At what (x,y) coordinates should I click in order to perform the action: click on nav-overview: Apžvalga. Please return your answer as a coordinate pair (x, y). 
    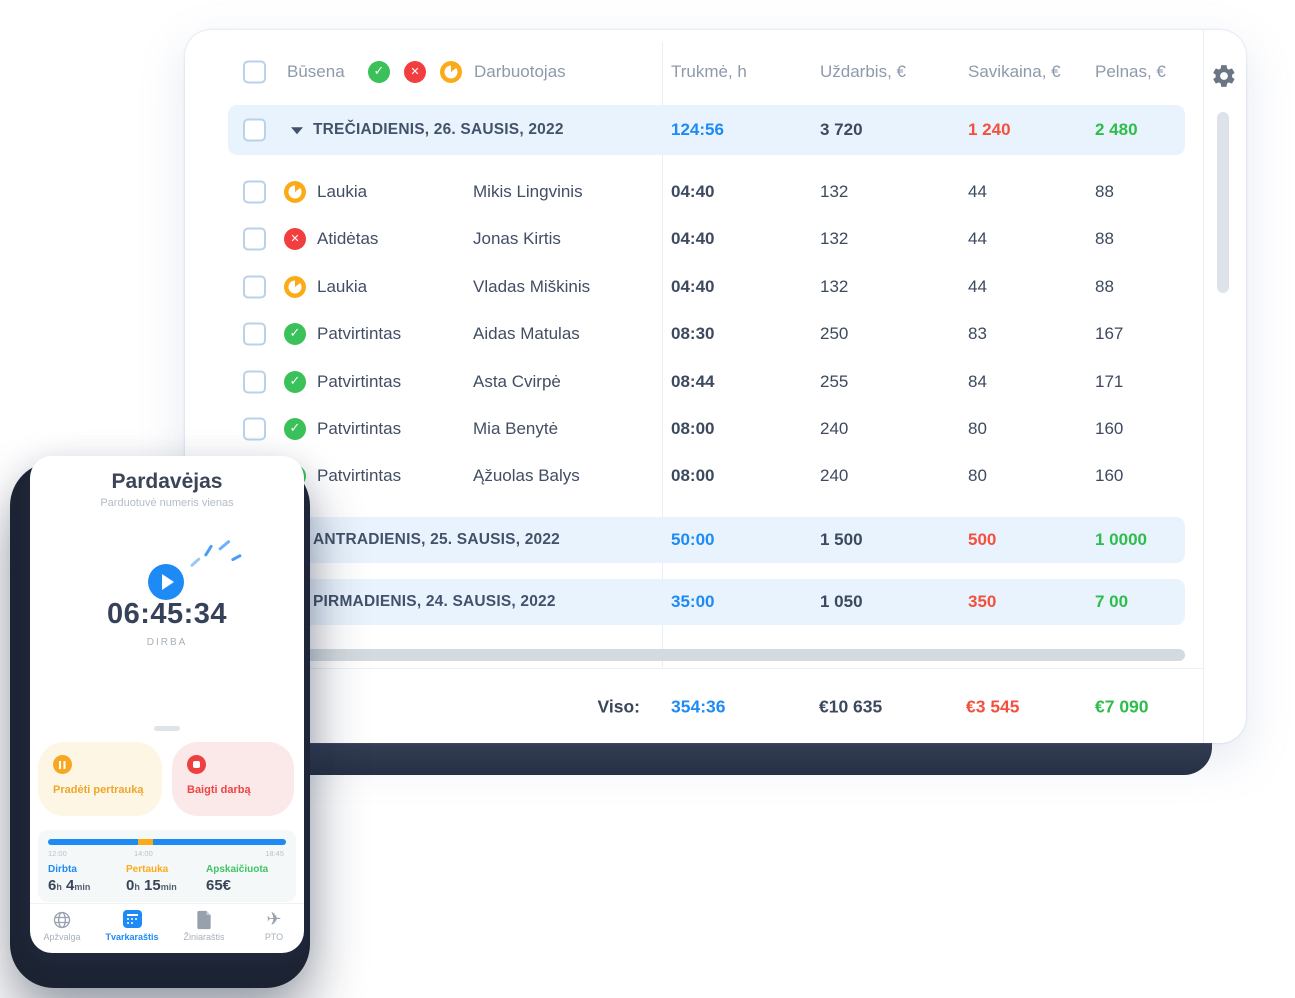
    Looking at the image, I should click on (62, 926).